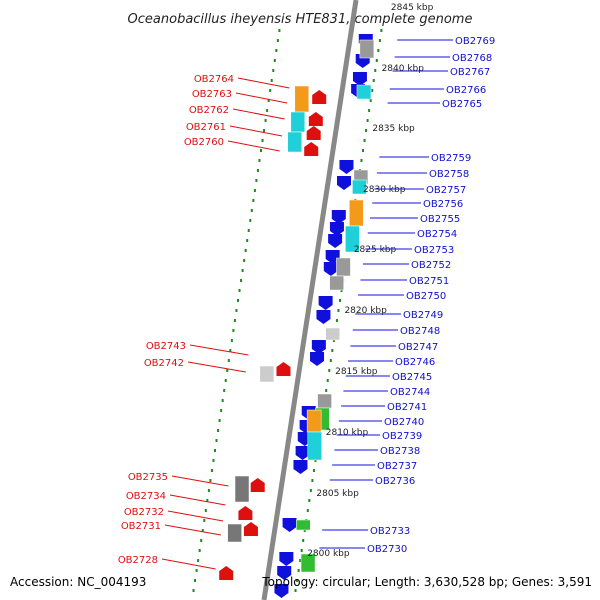 This screenshot has height=600, width=600. What do you see at coordinates (387, 549) in the screenshot?
I see `gene-label: OB2730` at bounding box center [387, 549].